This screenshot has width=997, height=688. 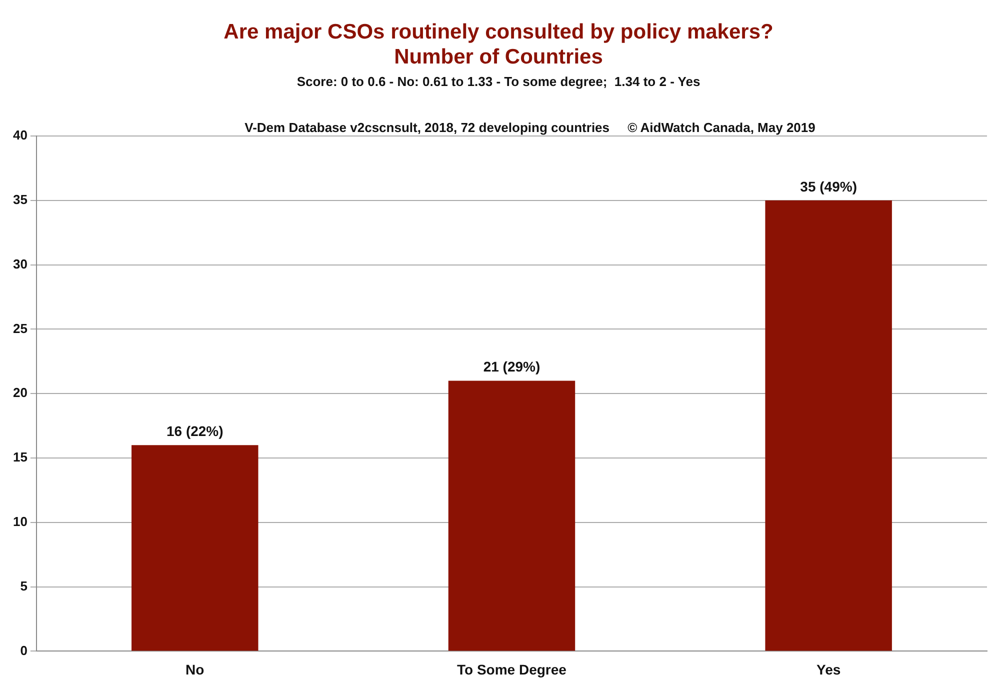 I want to click on y-tick-label: 5, so click(x=24, y=586).